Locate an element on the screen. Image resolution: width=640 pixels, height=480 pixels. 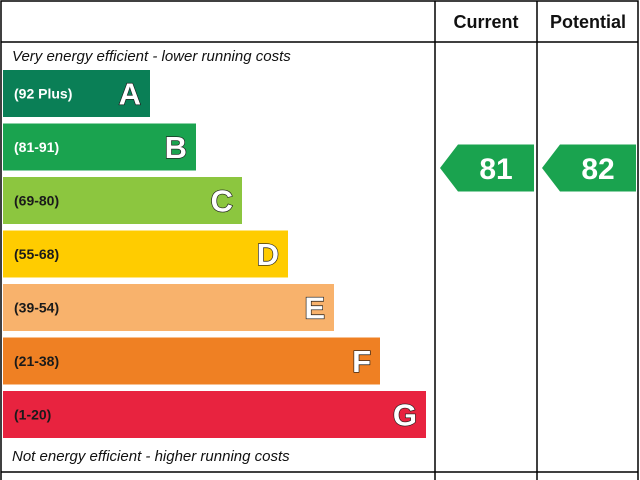
band-f: (21-38) F is located at coordinates (191, 361).